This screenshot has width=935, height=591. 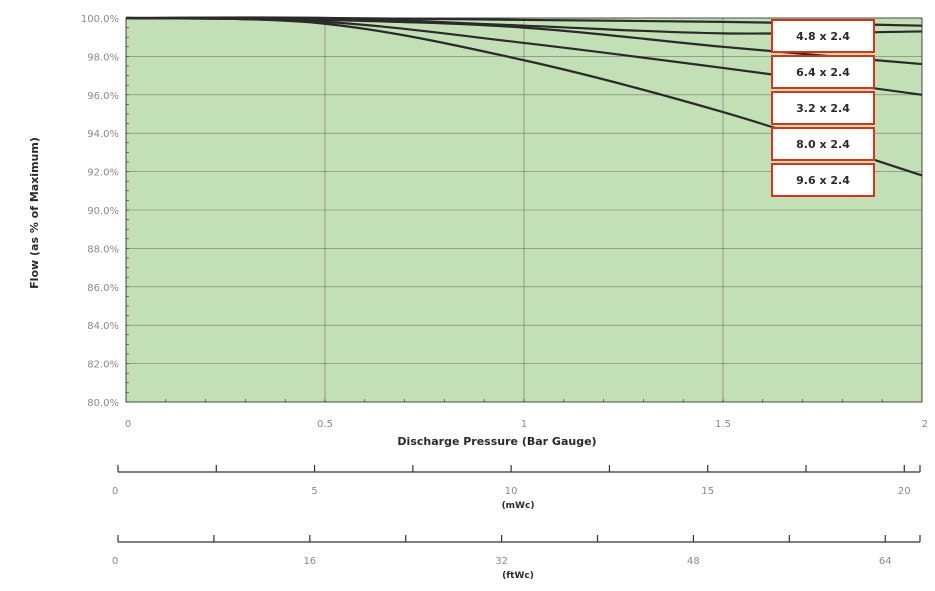 I want to click on y-tick-label: 90.0%, so click(x=103, y=211).